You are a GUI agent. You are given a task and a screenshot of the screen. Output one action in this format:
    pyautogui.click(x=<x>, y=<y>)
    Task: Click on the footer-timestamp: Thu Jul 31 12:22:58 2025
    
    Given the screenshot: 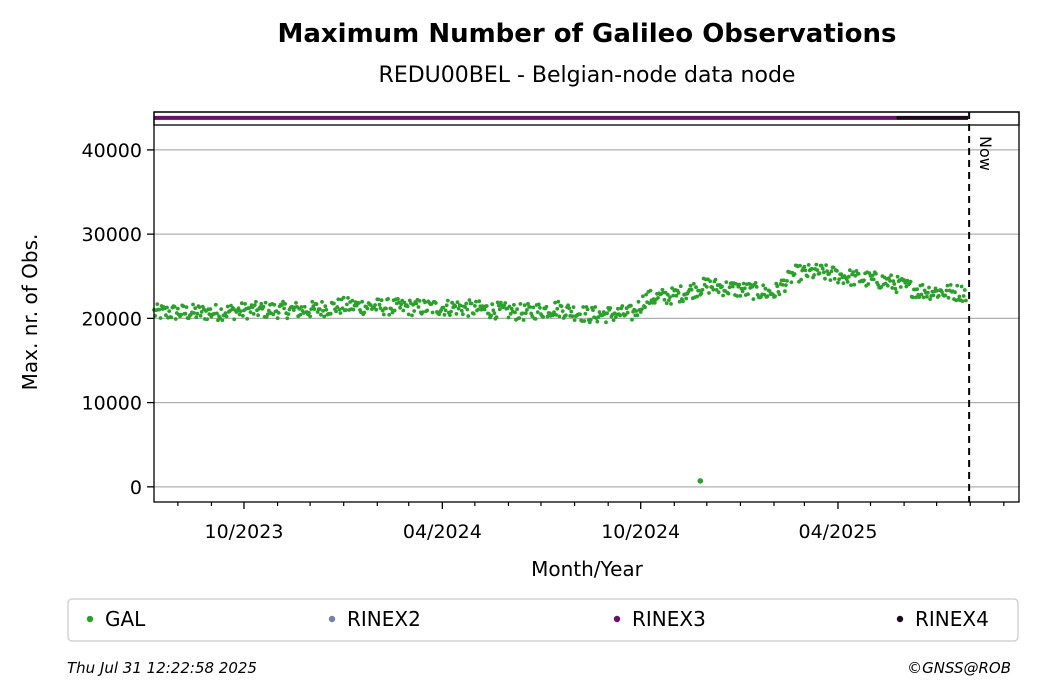 What is the action you would take?
    pyautogui.click(x=162, y=668)
    